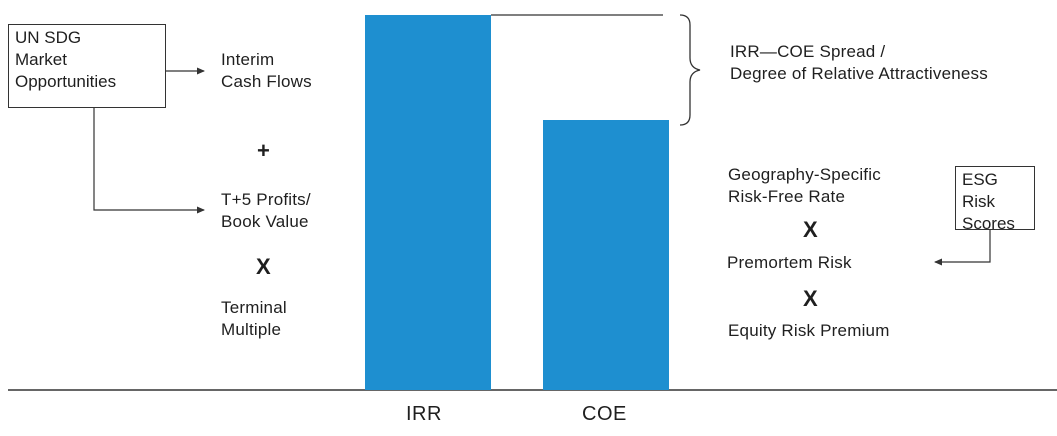 This screenshot has height=436, width=1057. I want to click on bar-coe, so click(606, 255).